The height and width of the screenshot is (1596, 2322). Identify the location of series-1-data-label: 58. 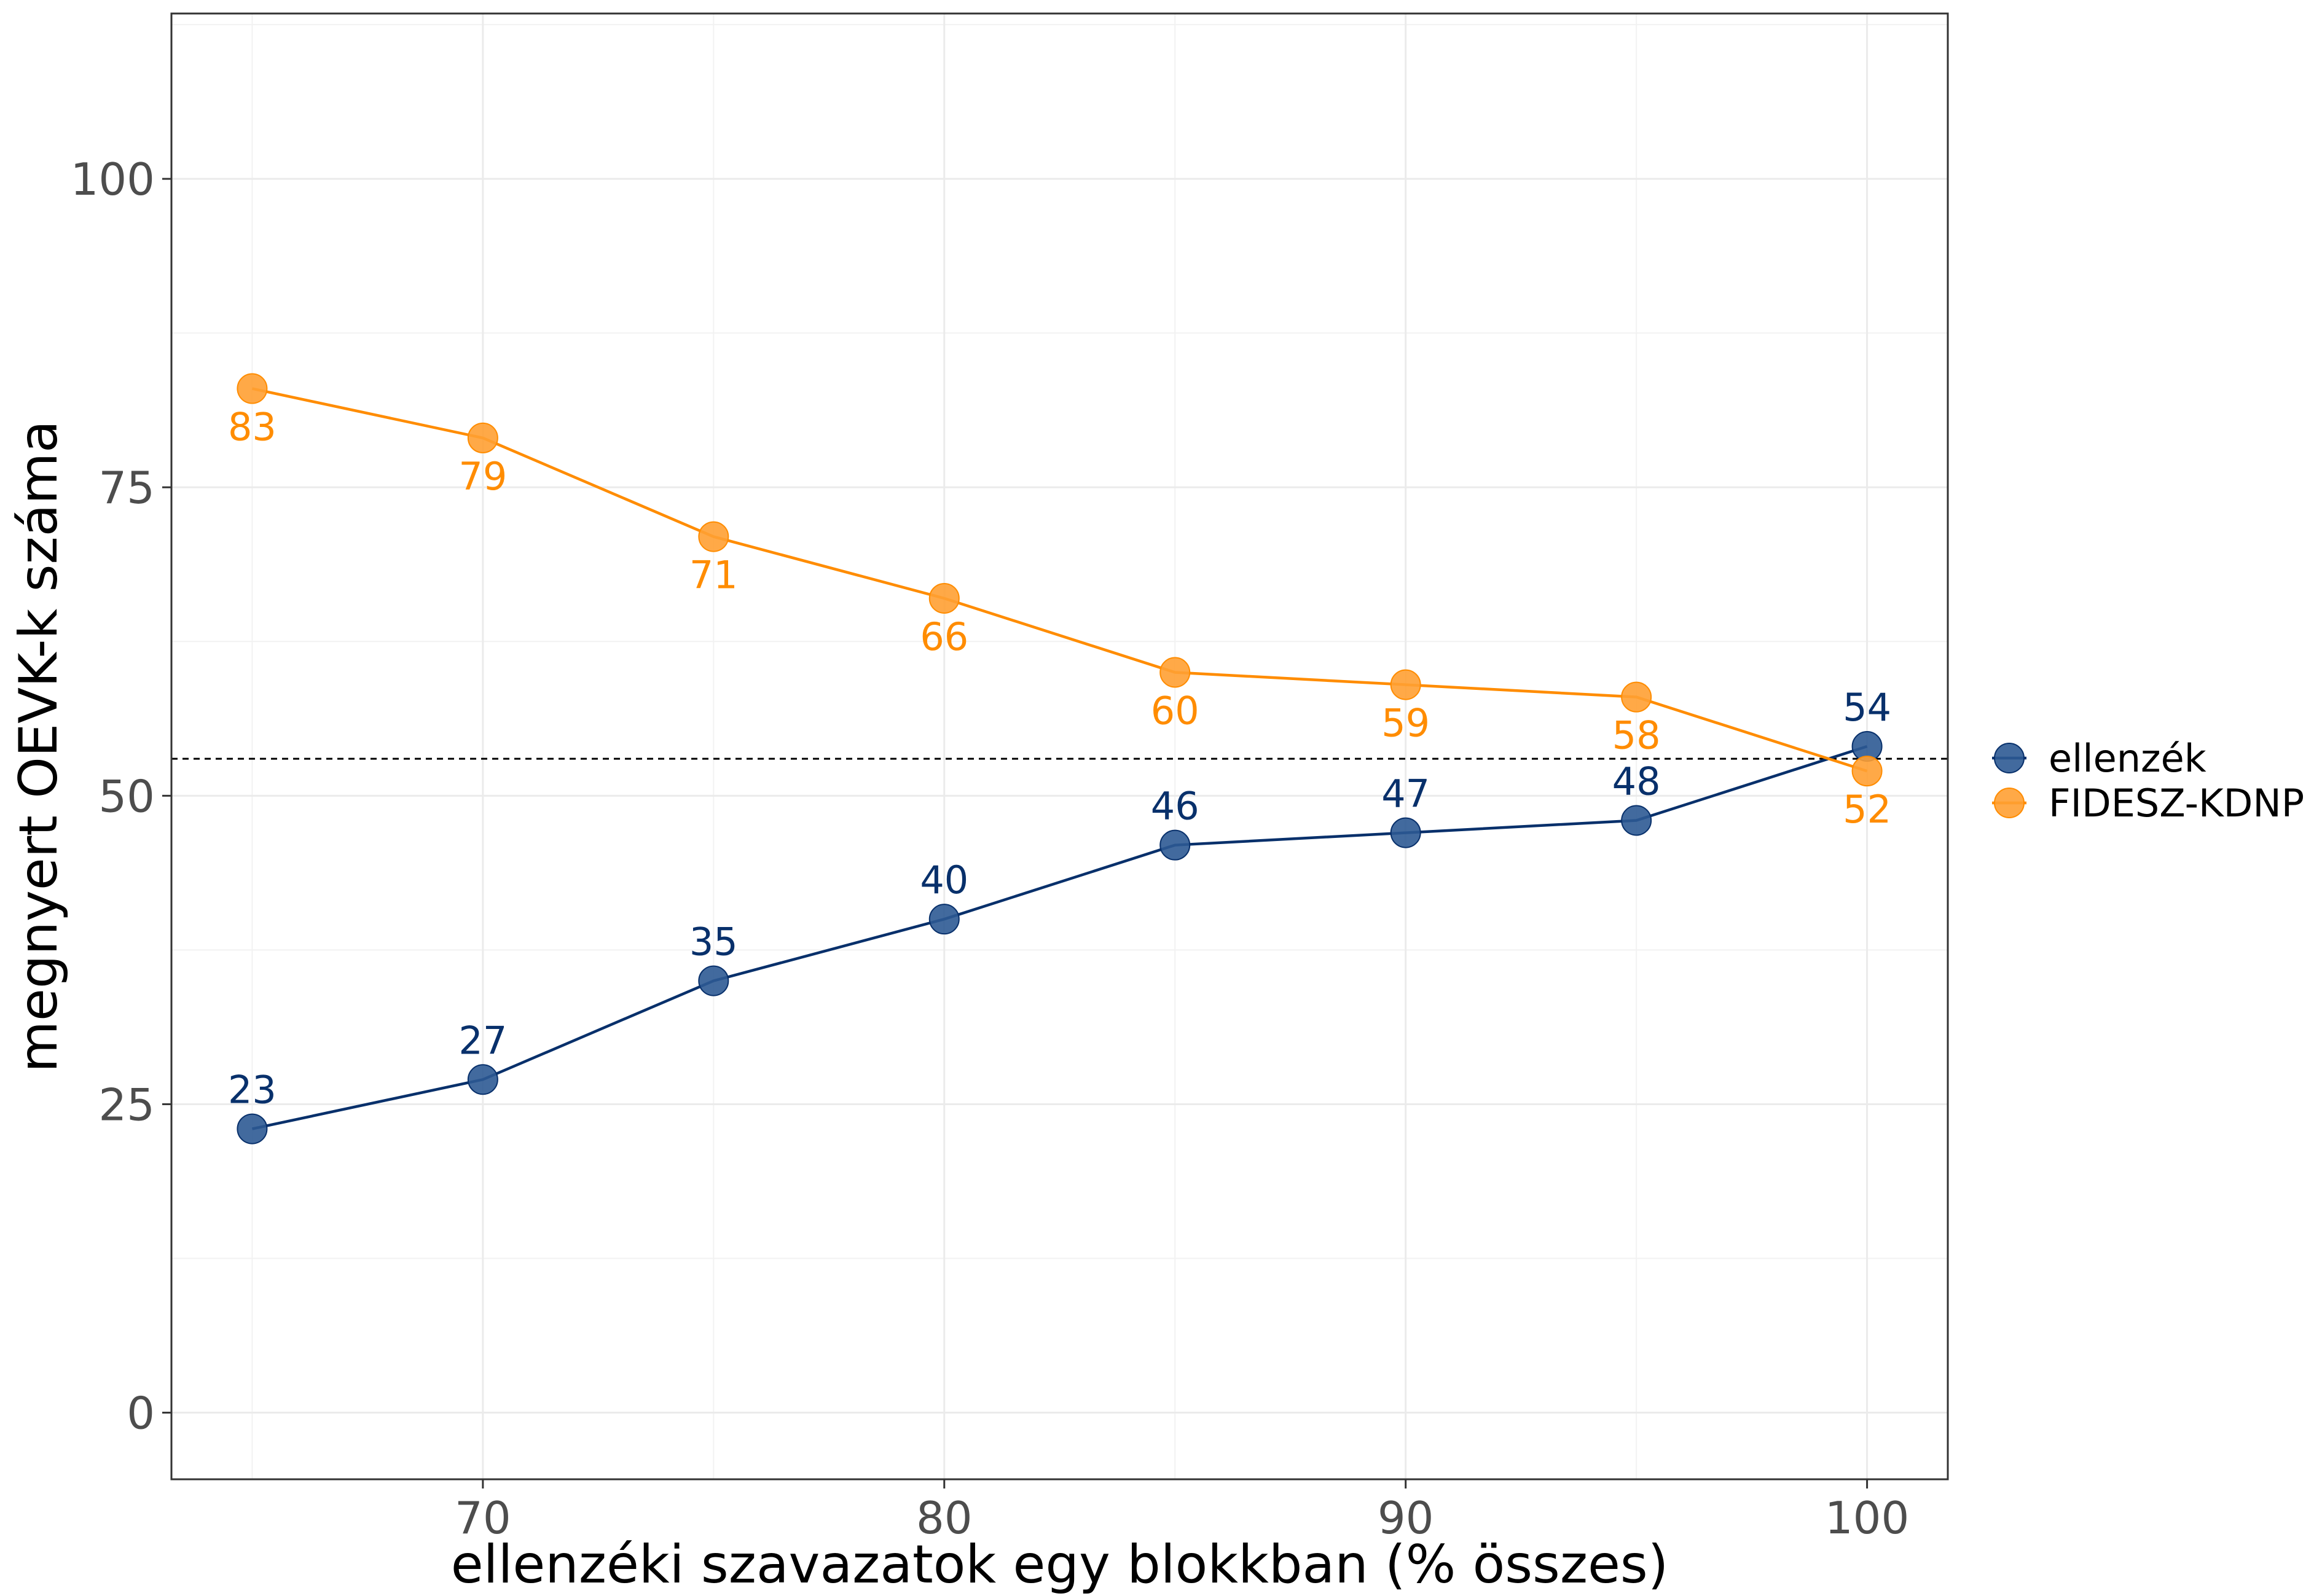
(1636, 735).